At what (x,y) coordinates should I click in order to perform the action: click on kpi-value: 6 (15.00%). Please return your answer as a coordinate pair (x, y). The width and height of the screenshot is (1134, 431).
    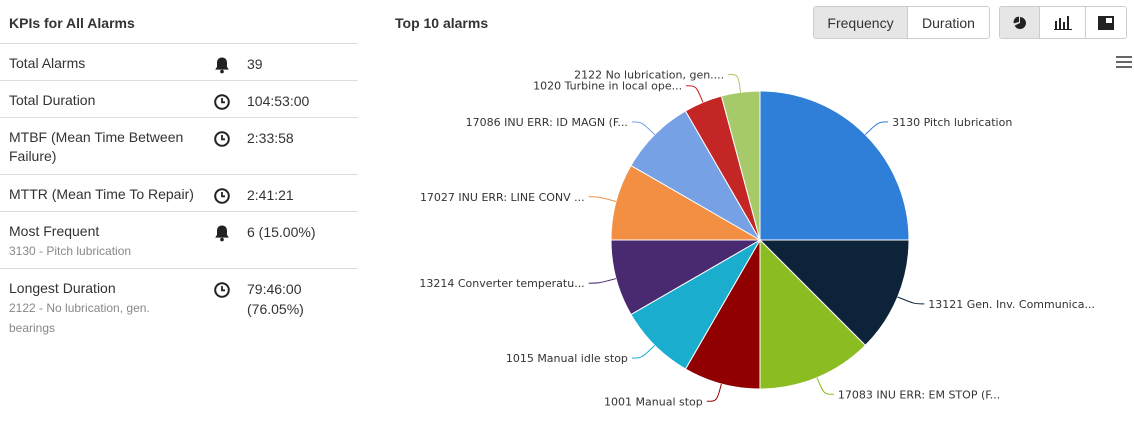
    Looking at the image, I should click on (281, 232).